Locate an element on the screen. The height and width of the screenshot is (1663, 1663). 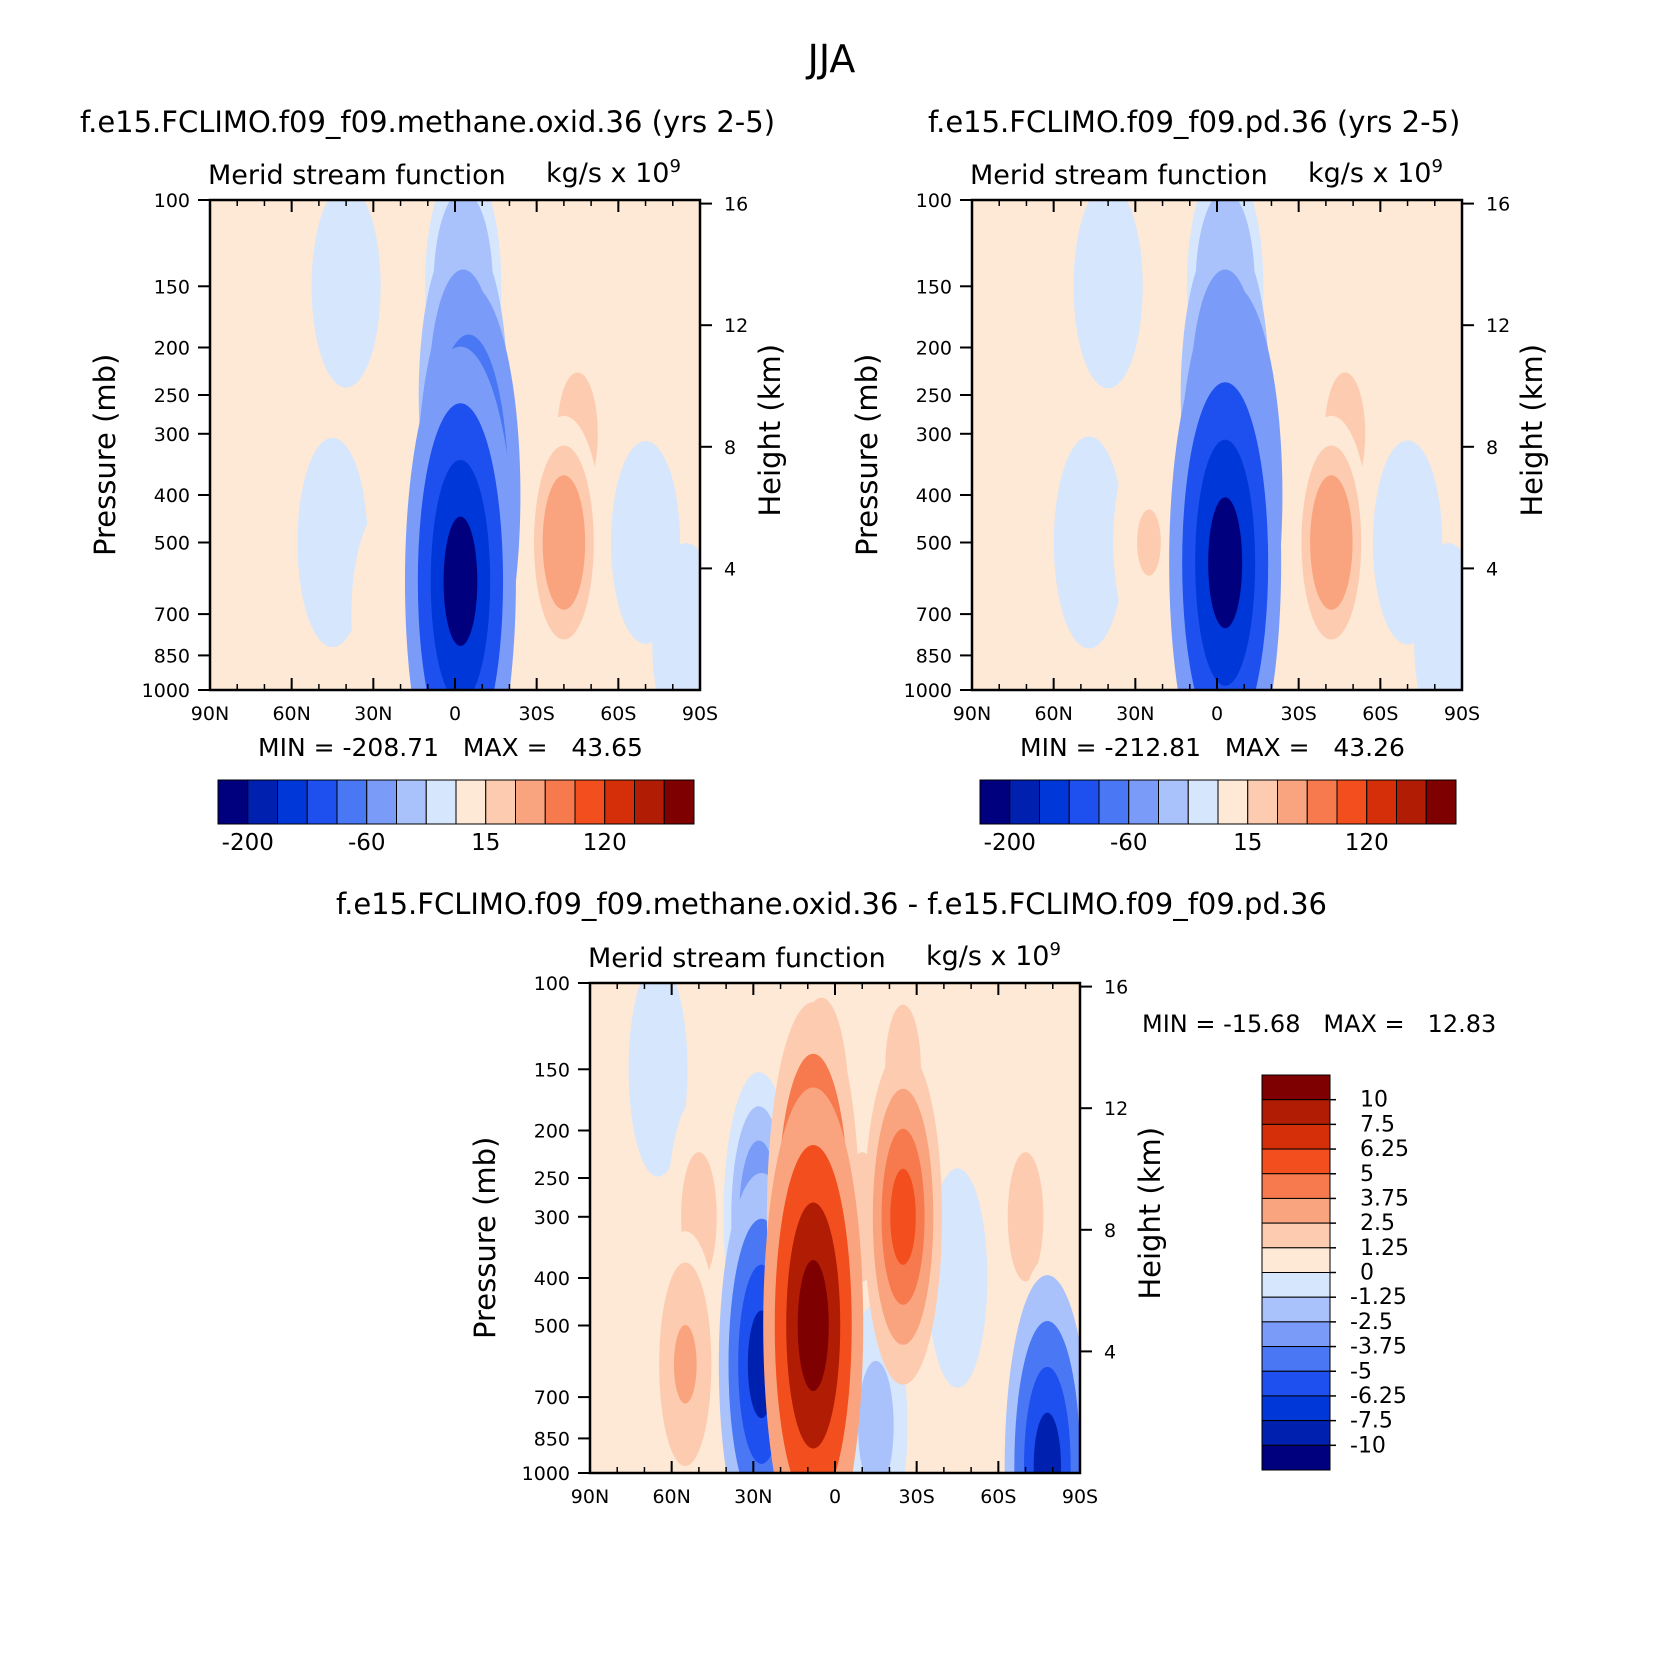
y-tick-label: 400 is located at coordinates (552, 1279).